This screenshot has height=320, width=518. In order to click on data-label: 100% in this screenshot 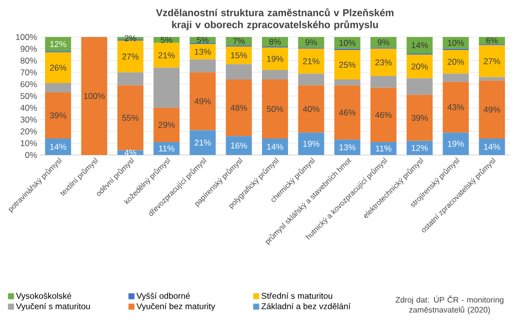, I will do `click(94, 96)`.